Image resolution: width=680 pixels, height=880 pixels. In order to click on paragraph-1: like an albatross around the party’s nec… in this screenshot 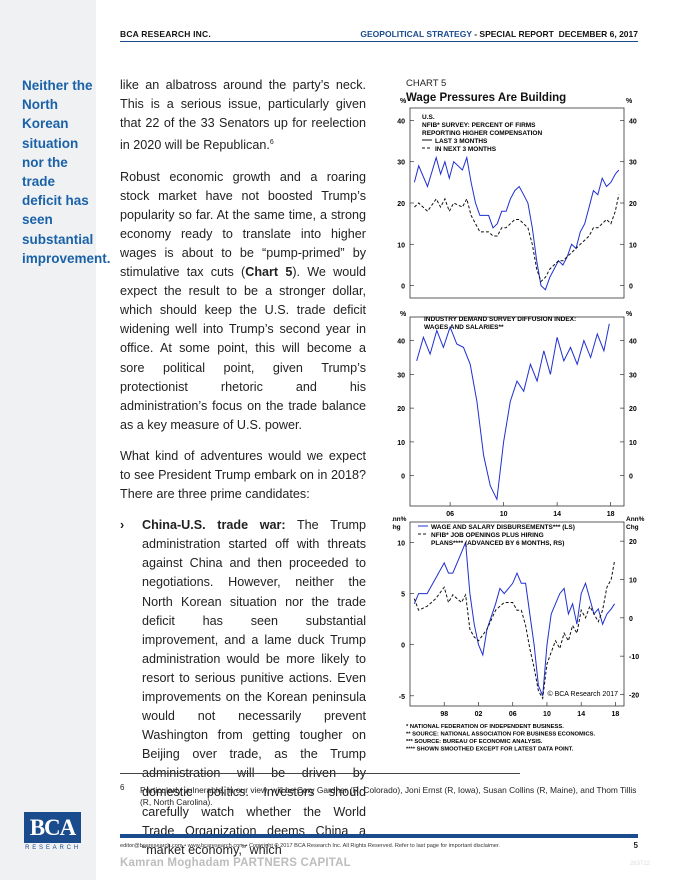, I will do `click(243, 116)`.